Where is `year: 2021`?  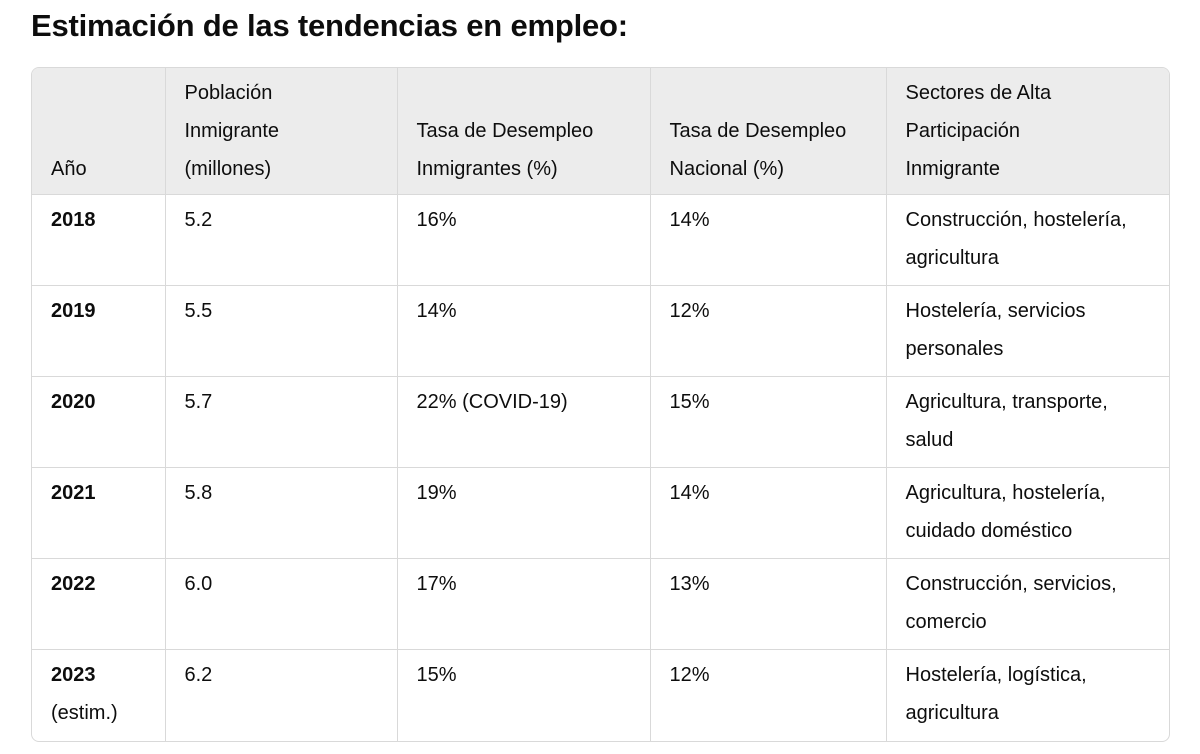
year: 2021 is located at coordinates (73, 493).